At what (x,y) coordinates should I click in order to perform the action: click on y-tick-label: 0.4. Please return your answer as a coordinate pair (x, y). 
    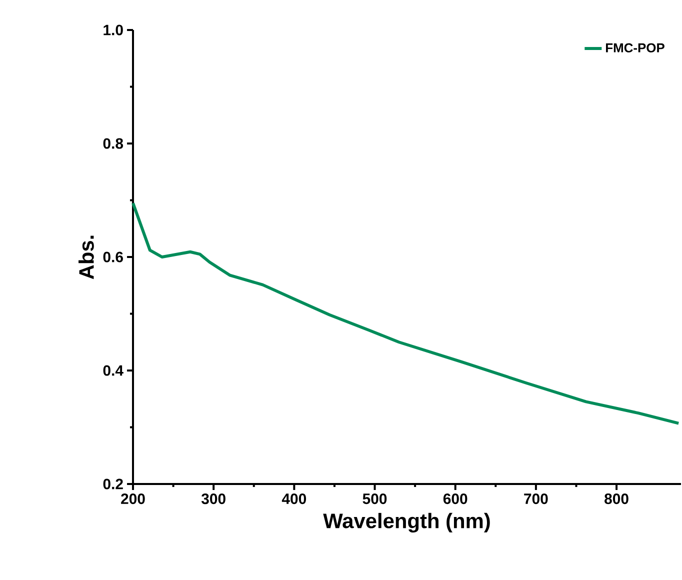
    Looking at the image, I should click on (113, 370).